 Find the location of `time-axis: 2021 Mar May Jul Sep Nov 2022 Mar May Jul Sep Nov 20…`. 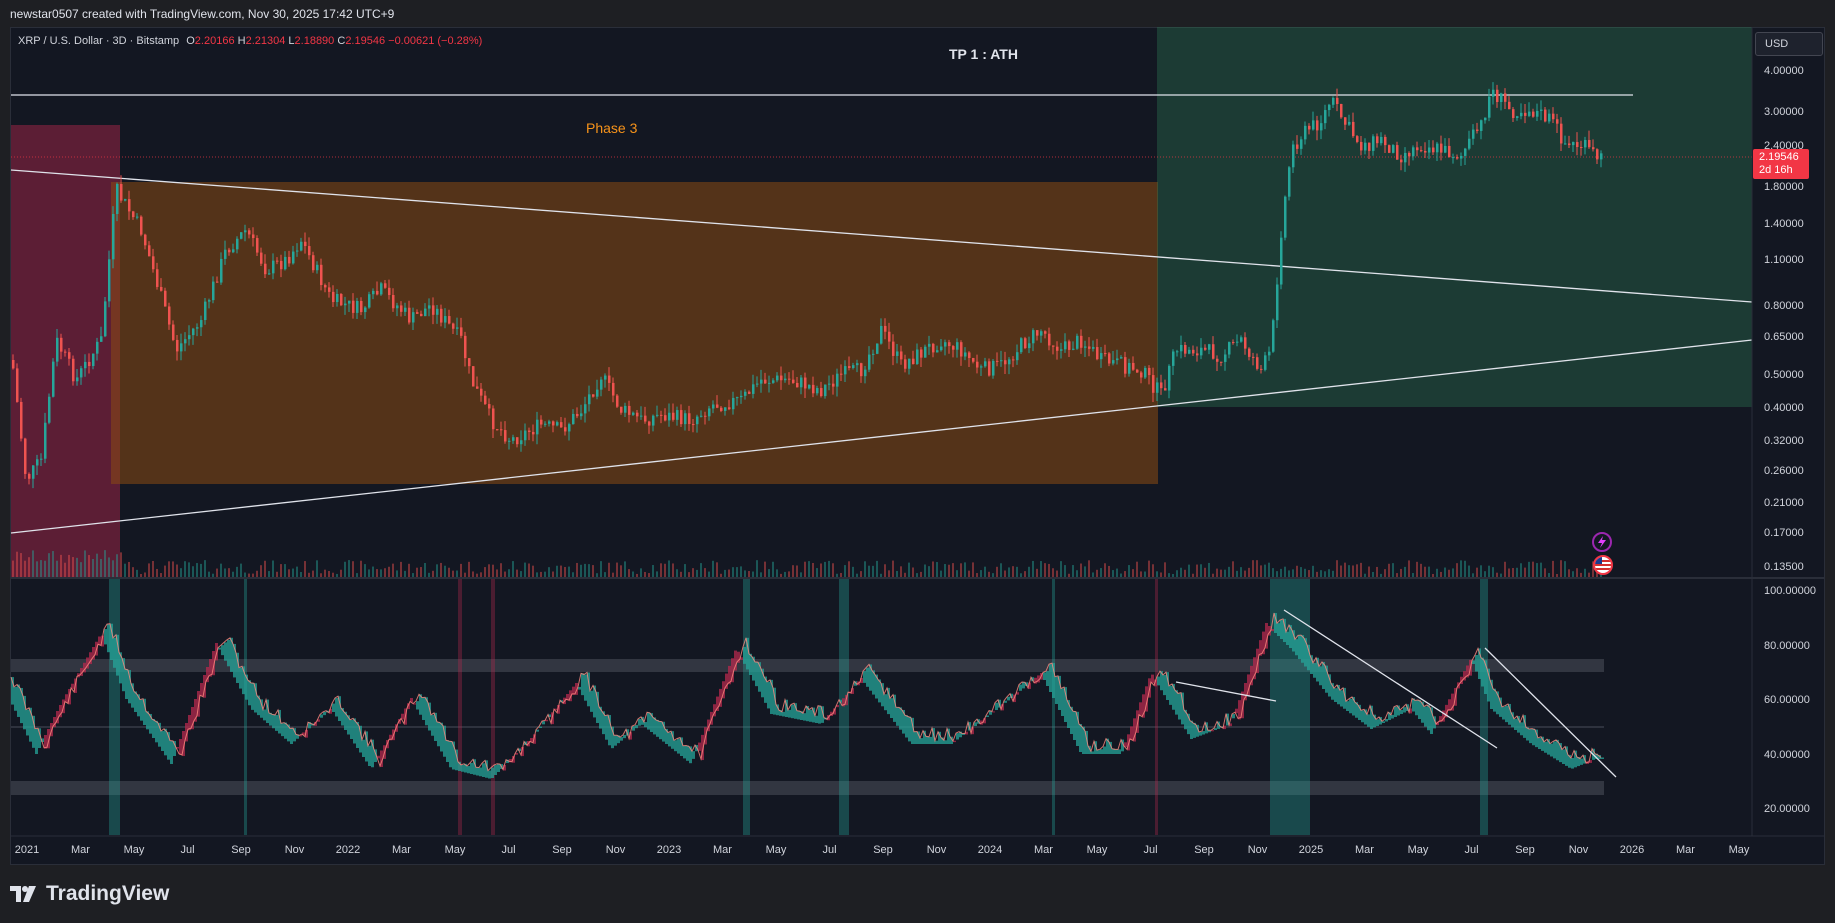

time-axis: 2021 Mar May Jul Sep Nov 2022 Mar May Jul Sep Nov 20… is located at coordinates (882, 850).